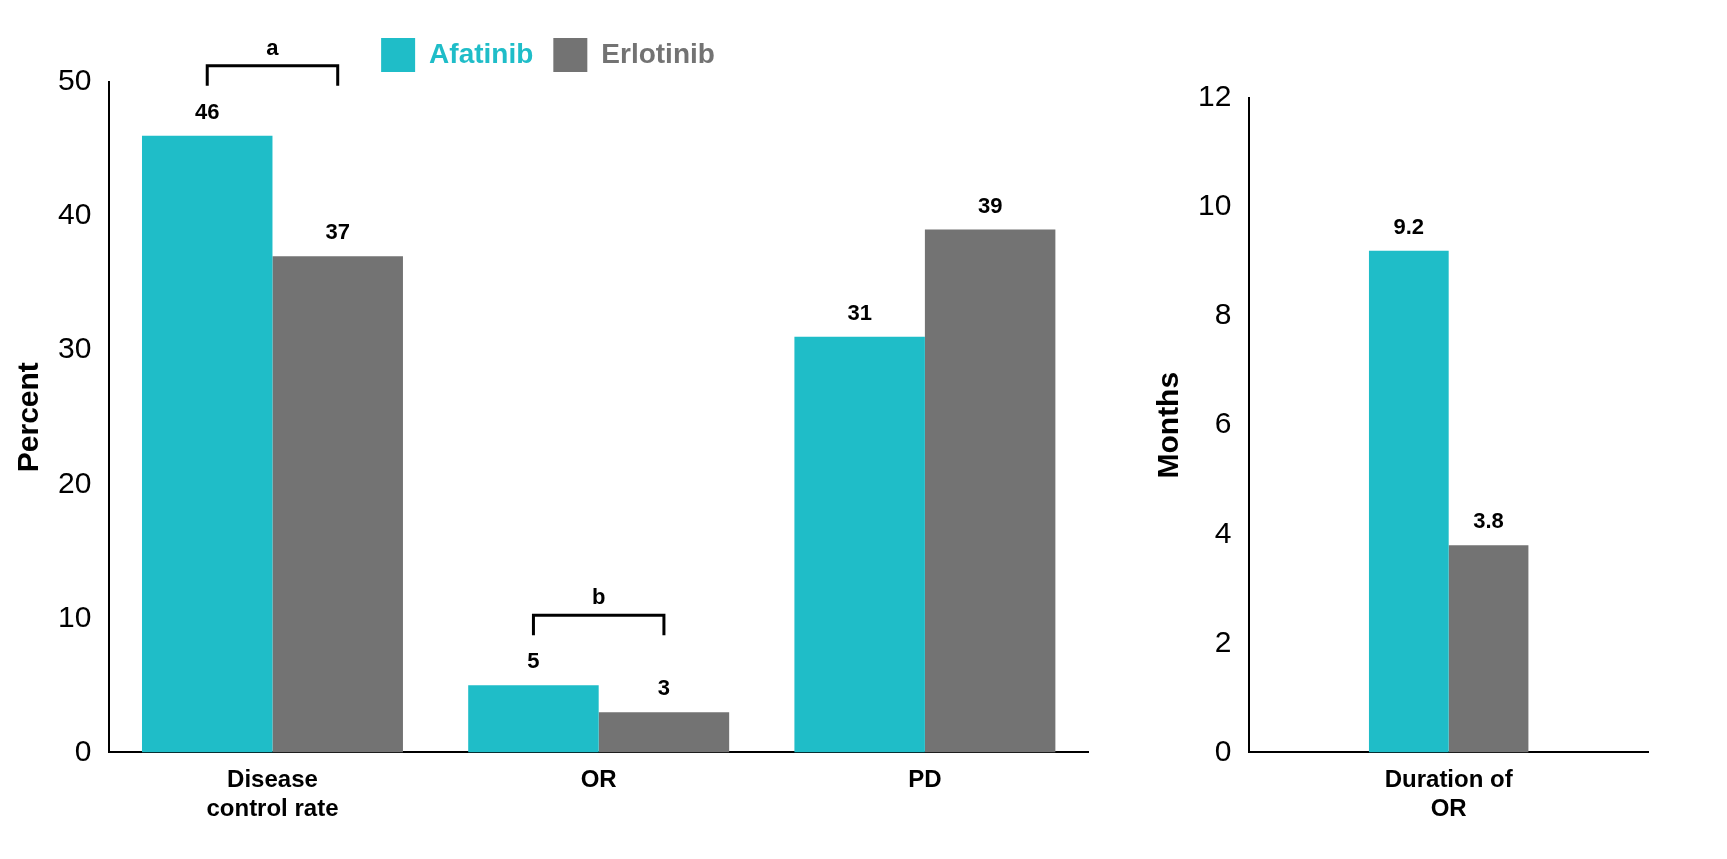  Describe the element at coordinates (1488, 521) in the screenshot. I see `data-label: 3.8` at that location.